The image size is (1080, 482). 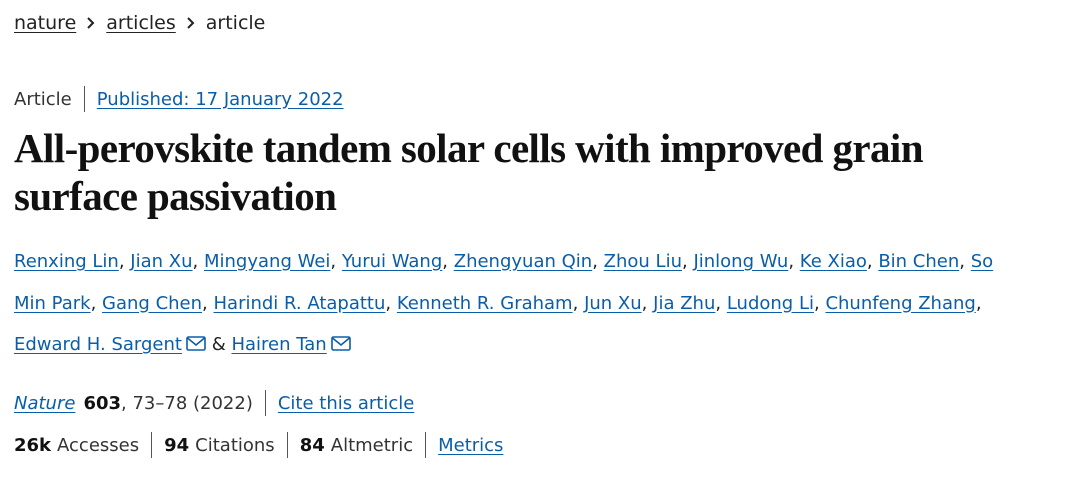 What do you see at coordinates (187, 403) in the screenshot?
I see `pages: , 73–78 (2022)` at bounding box center [187, 403].